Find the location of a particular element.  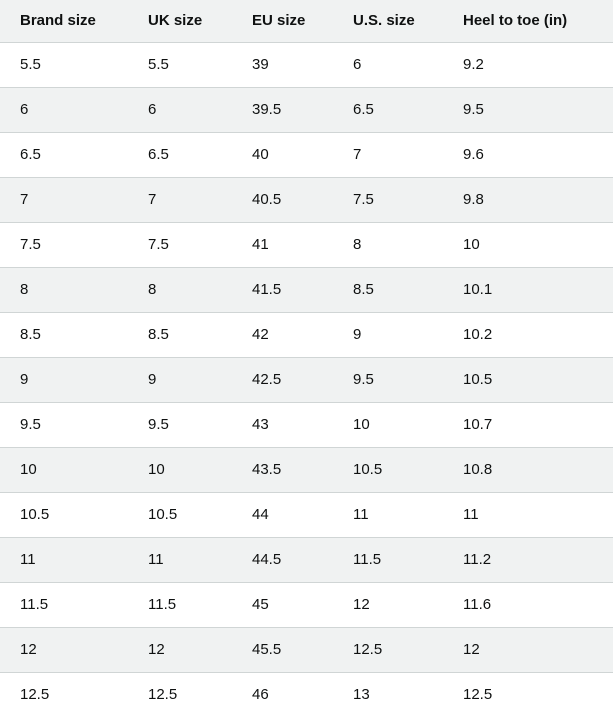

table-row: 6 6 39.5 6.5 9.5 is located at coordinates (306, 110).